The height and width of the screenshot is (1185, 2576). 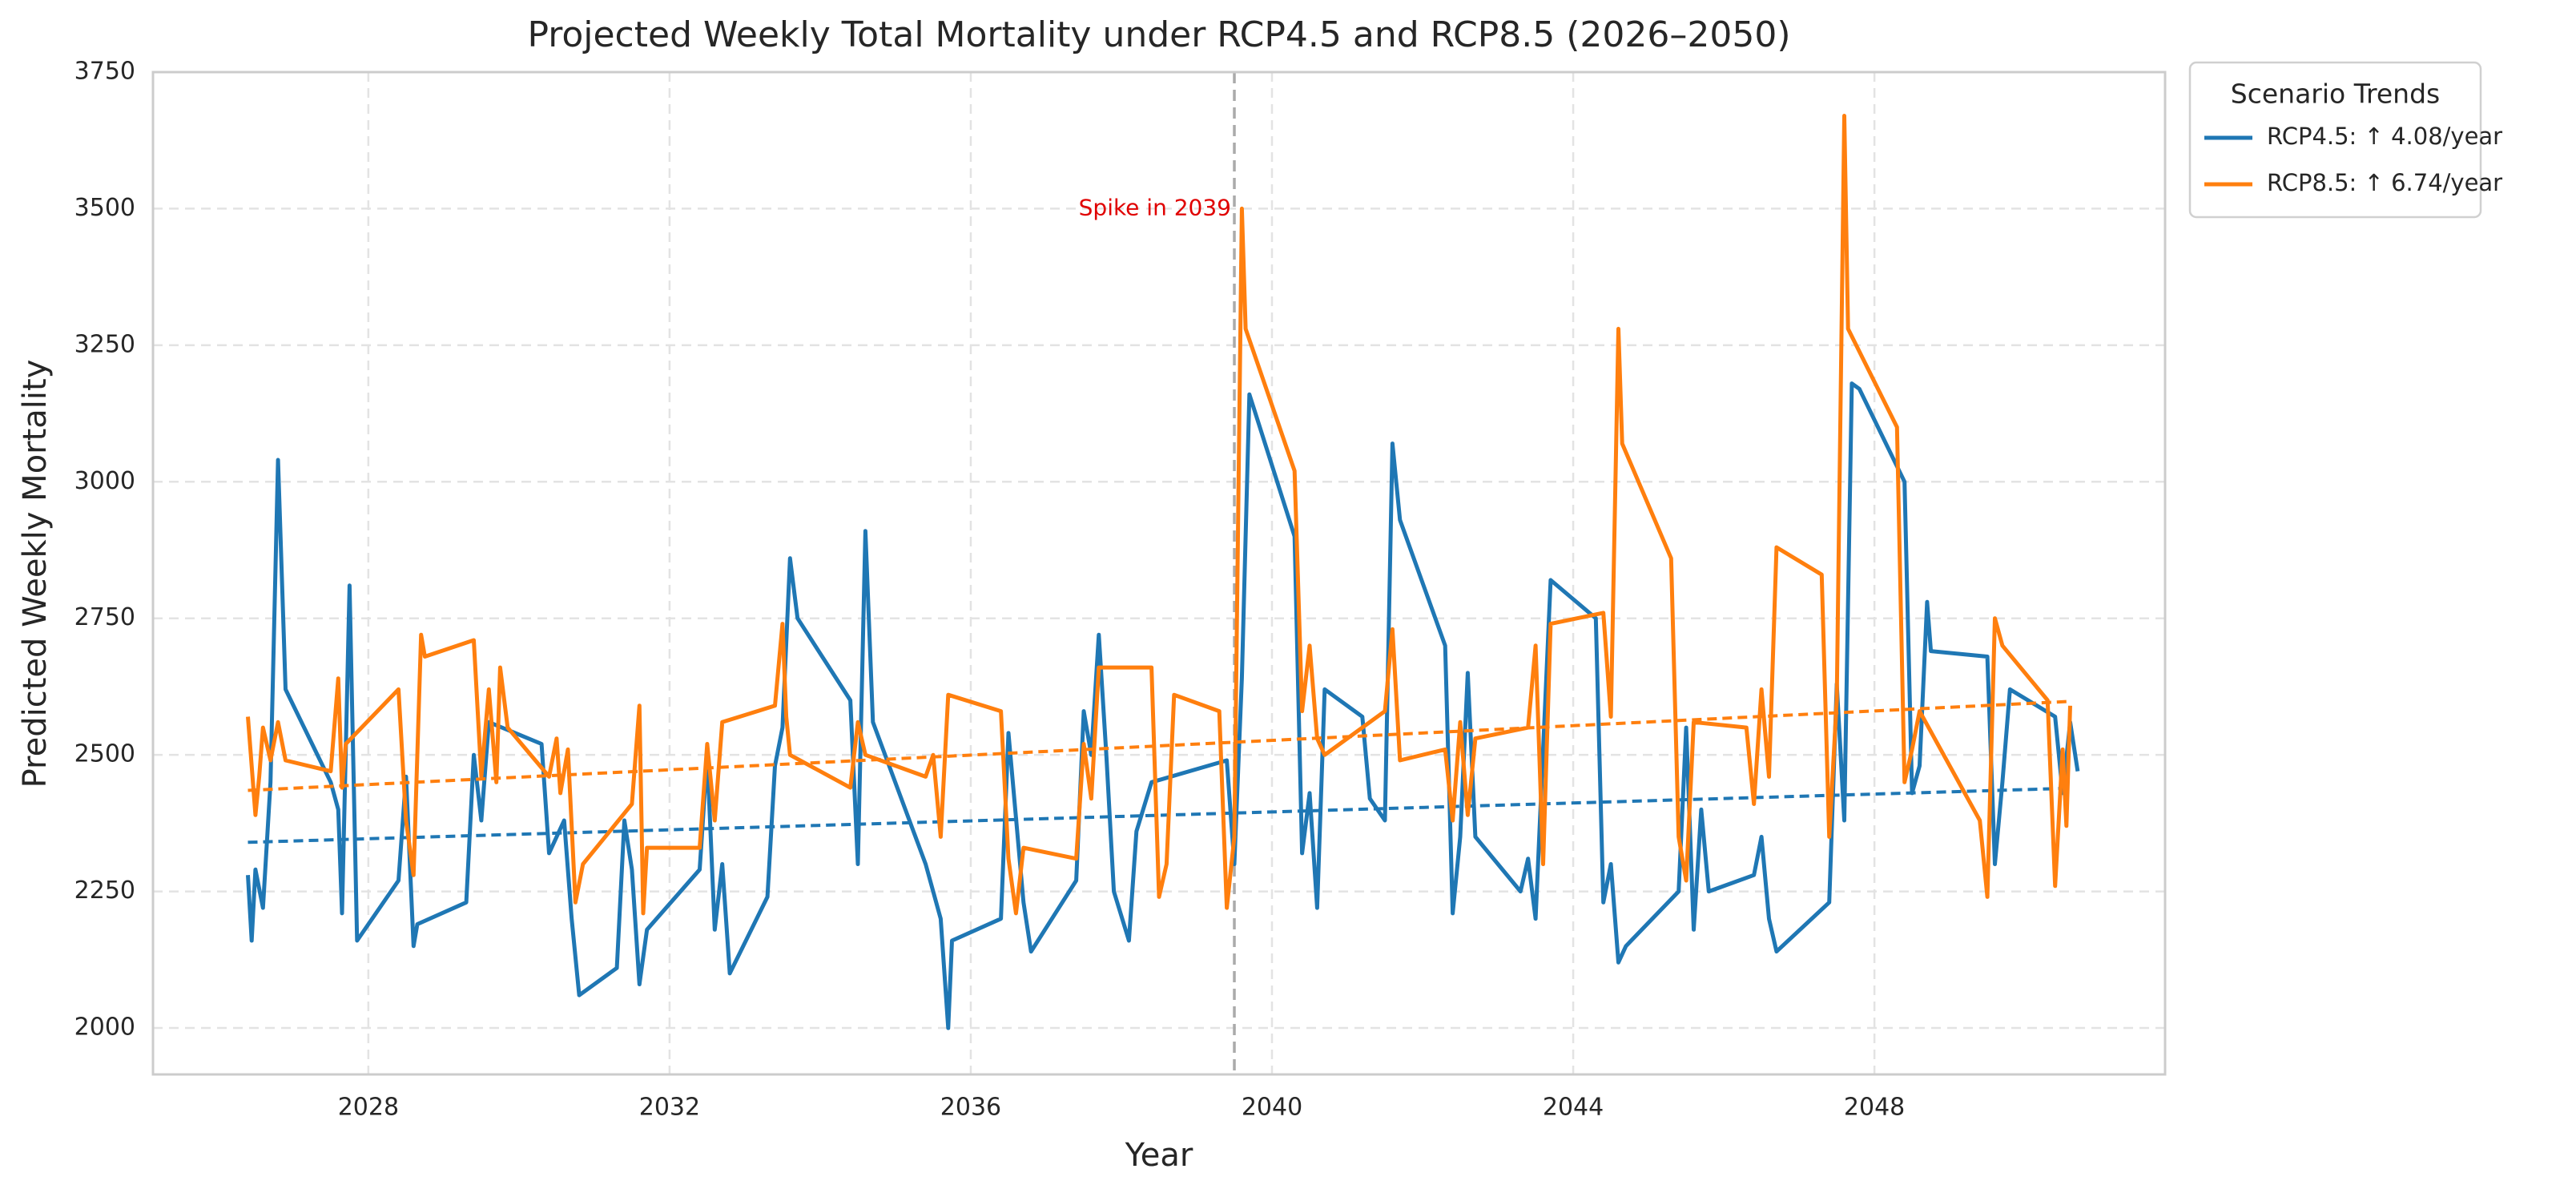 I want to click on y-tick-label: 3250, so click(x=104, y=344).